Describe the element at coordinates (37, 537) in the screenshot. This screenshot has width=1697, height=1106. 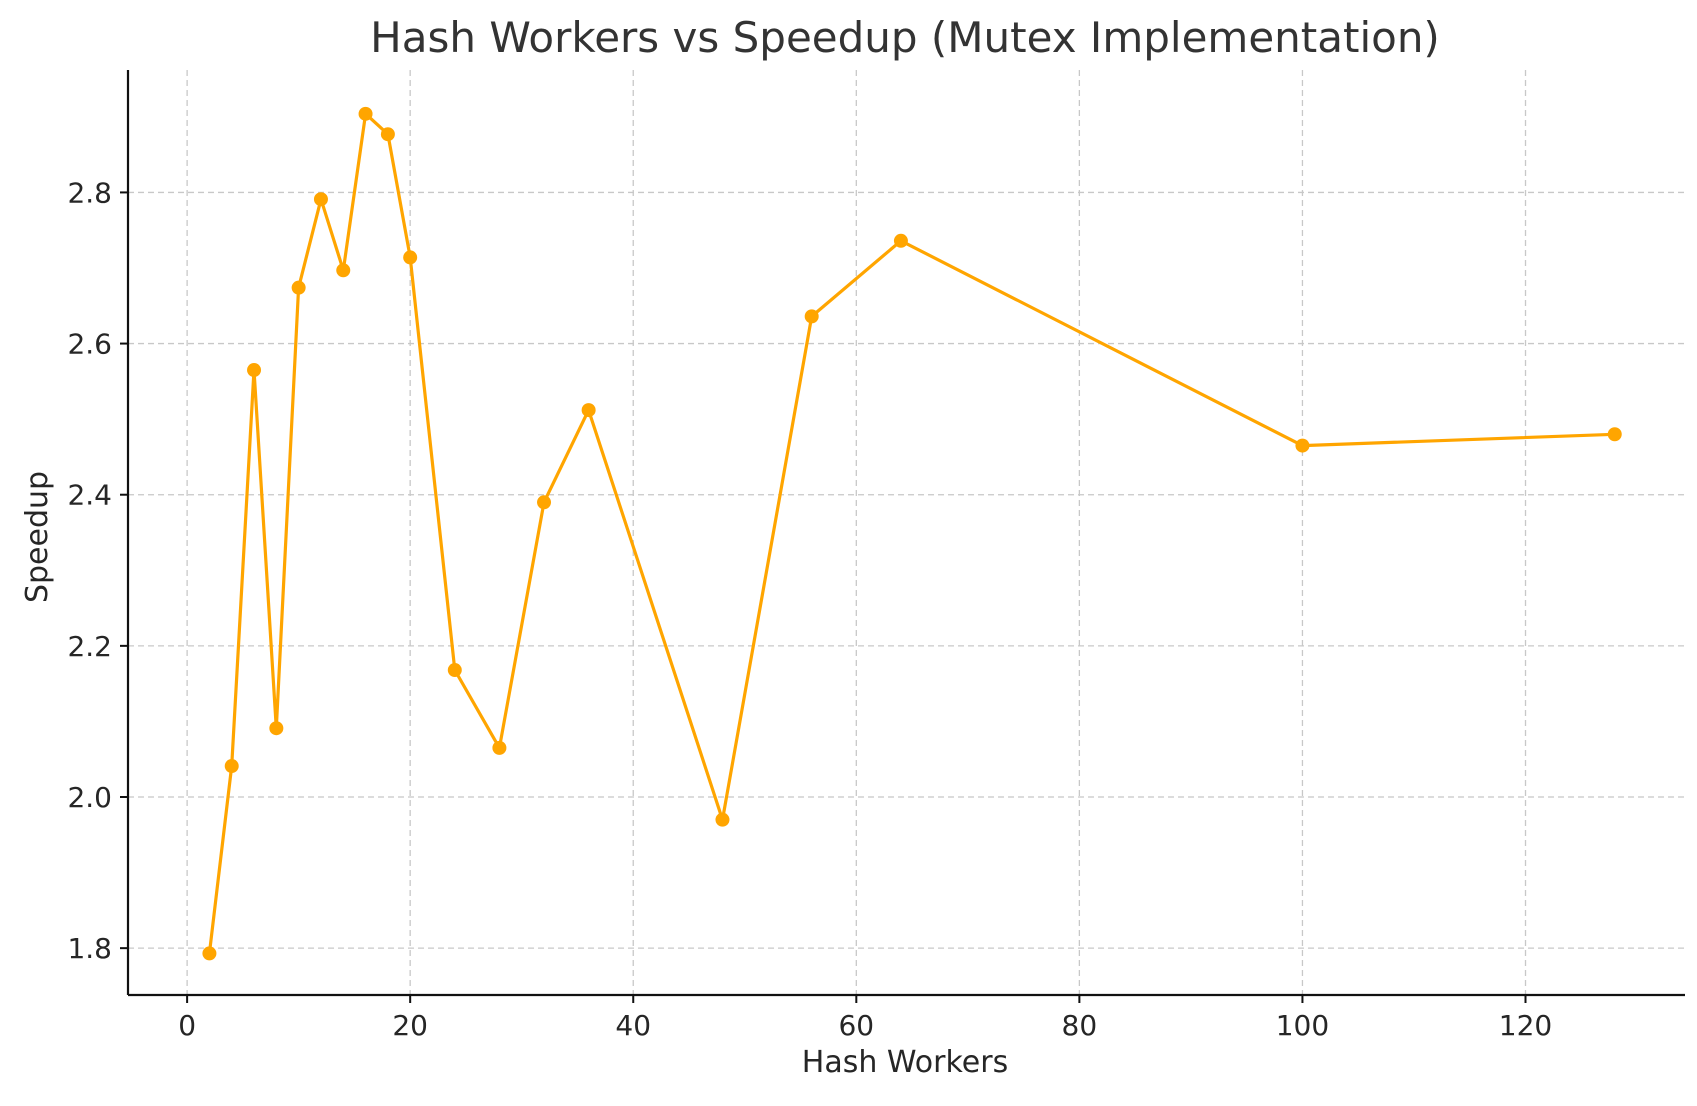
I see `y-axis-label: Speedup` at that location.